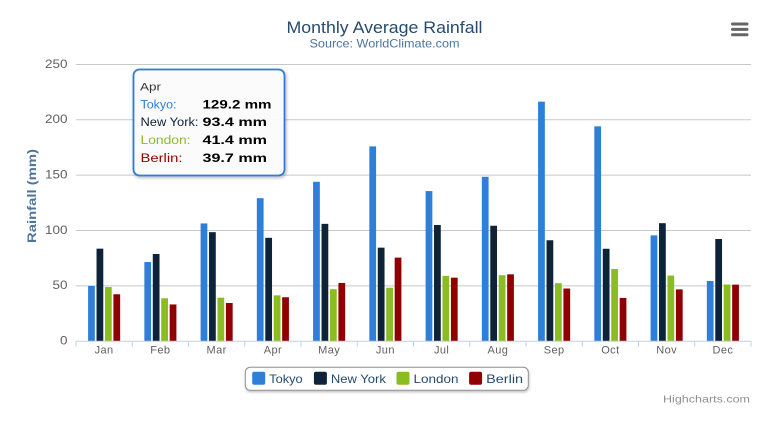  Describe the element at coordinates (329, 350) in the screenshot. I see `svg-text: May` at that location.